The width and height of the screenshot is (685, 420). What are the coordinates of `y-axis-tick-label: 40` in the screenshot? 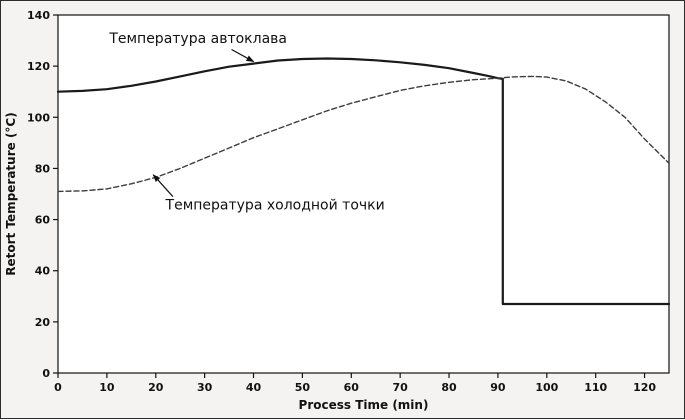 It's located at (43, 271).